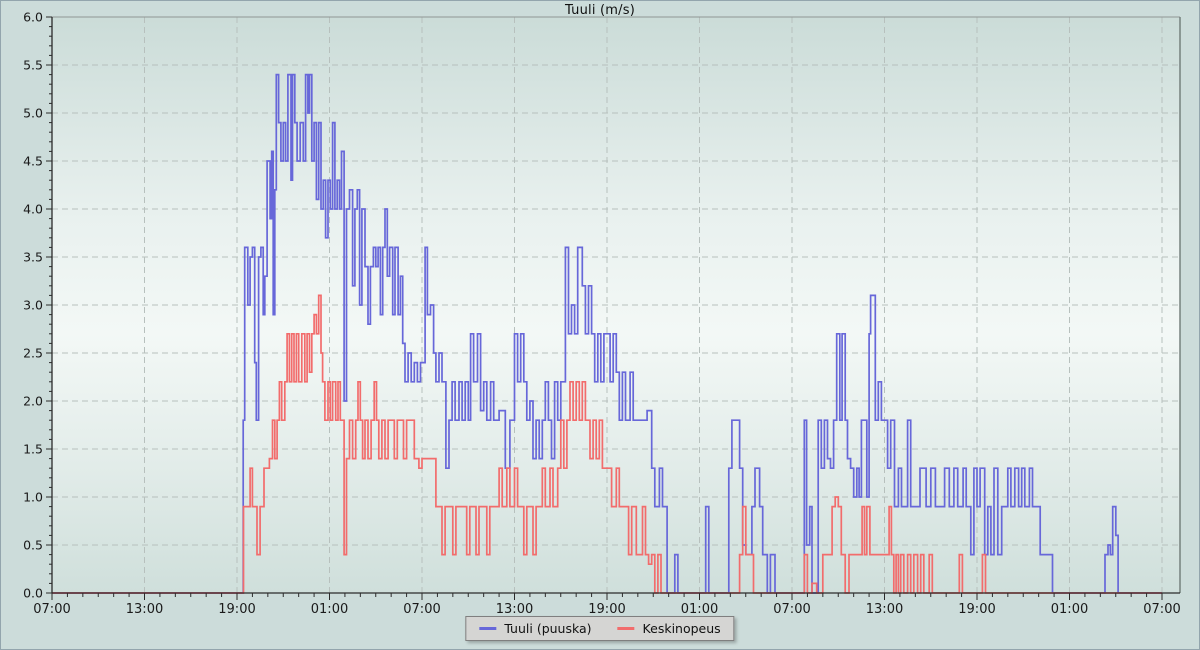 This screenshot has width=1200, height=650. Describe the element at coordinates (33, 257) in the screenshot. I see `y-tick-label: 3.5` at that location.